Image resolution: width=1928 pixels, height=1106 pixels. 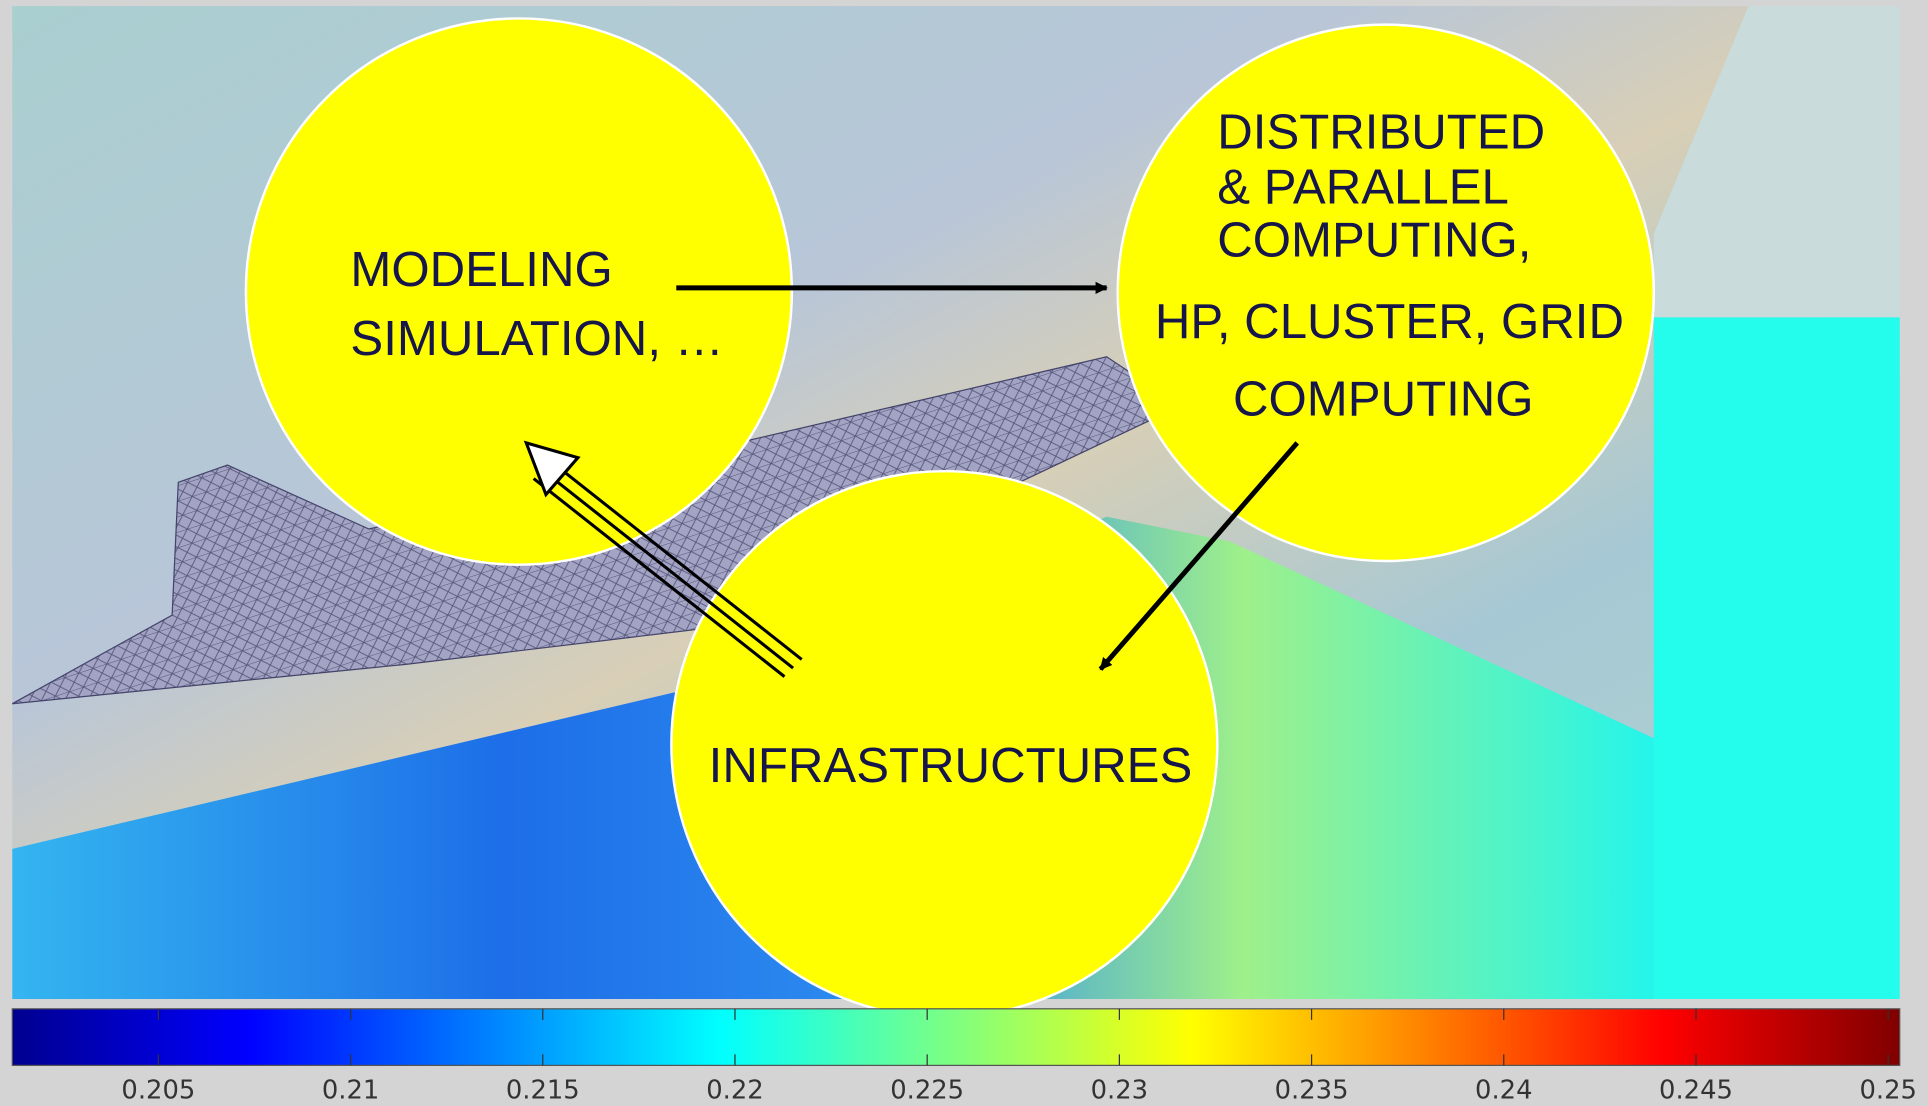 What do you see at coordinates (663, 559) in the screenshot?
I see `triple-arrow` at bounding box center [663, 559].